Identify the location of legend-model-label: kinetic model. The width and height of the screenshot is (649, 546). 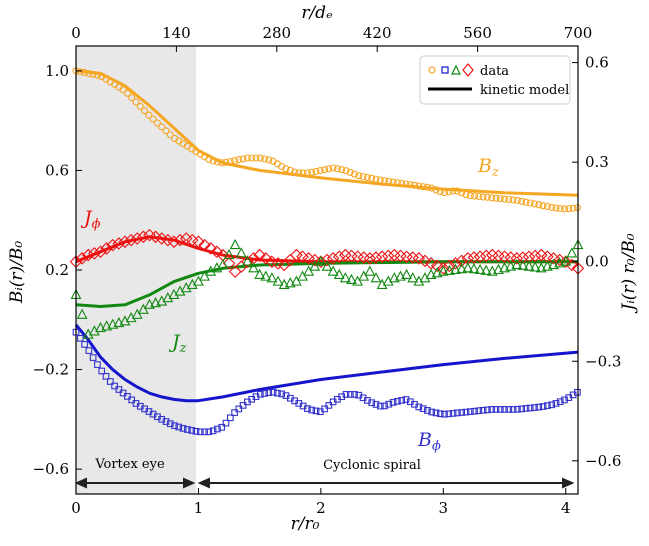
(524, 90).